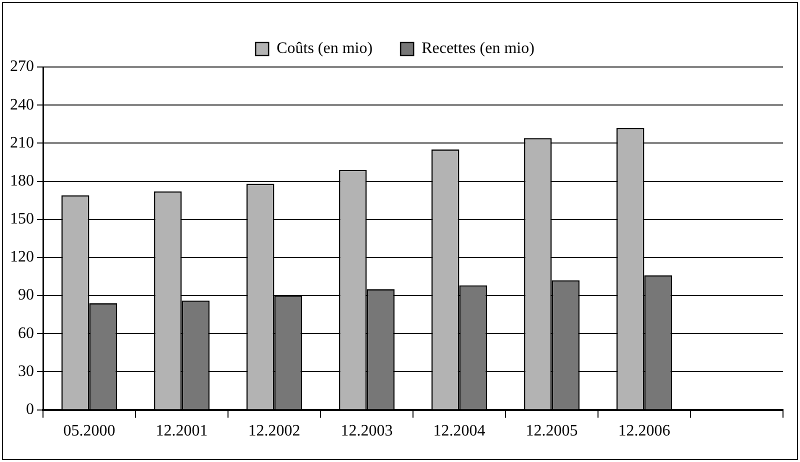 The width and height of the screenshot is (800, 462). What do you see at coordinates (26, 333) in the screenshot?
I see `y-tick-label: 60` at bounding box center [26, 333].